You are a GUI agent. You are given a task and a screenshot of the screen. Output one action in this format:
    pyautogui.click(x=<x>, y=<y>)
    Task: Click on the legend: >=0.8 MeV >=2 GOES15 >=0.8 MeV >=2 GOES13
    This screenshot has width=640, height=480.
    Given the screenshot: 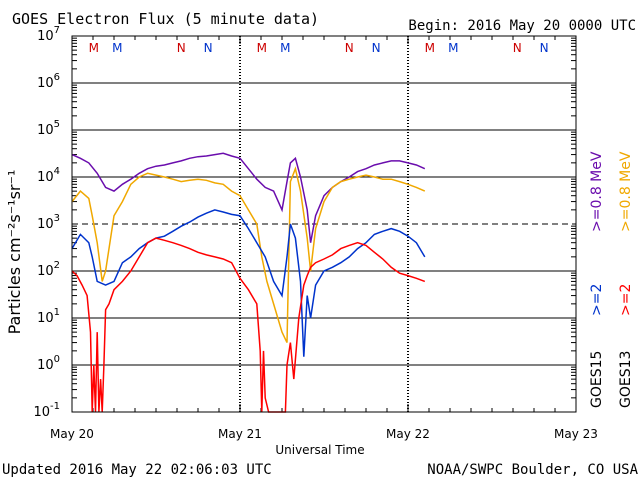 What is the action you would take?
    pyautogui.click(x=611, y=279)
    